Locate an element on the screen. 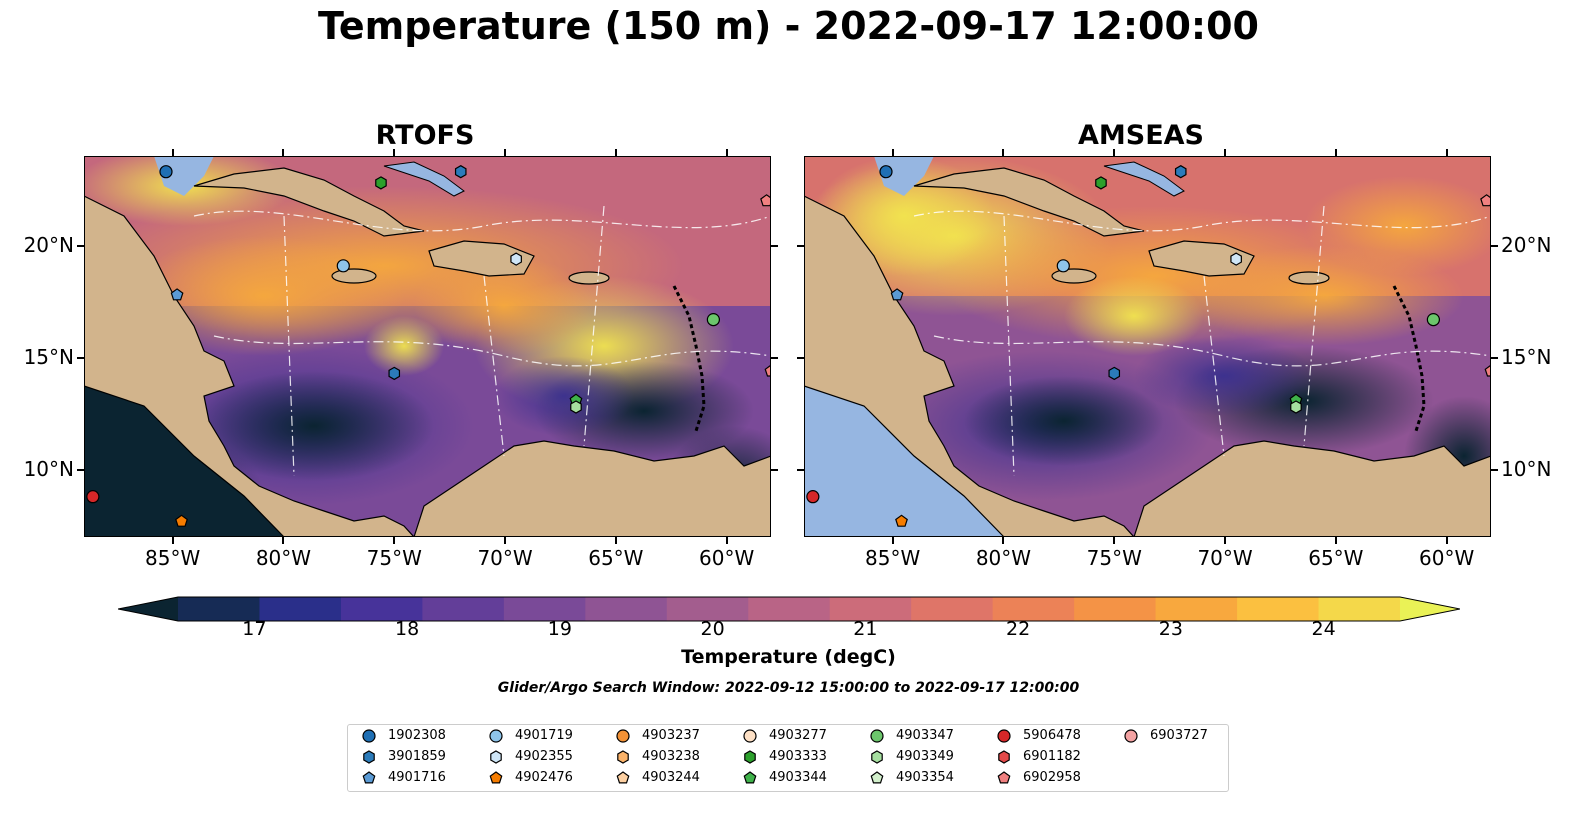  panel-title-amseas: AMSEAS is located at coordinates (1141, 135).